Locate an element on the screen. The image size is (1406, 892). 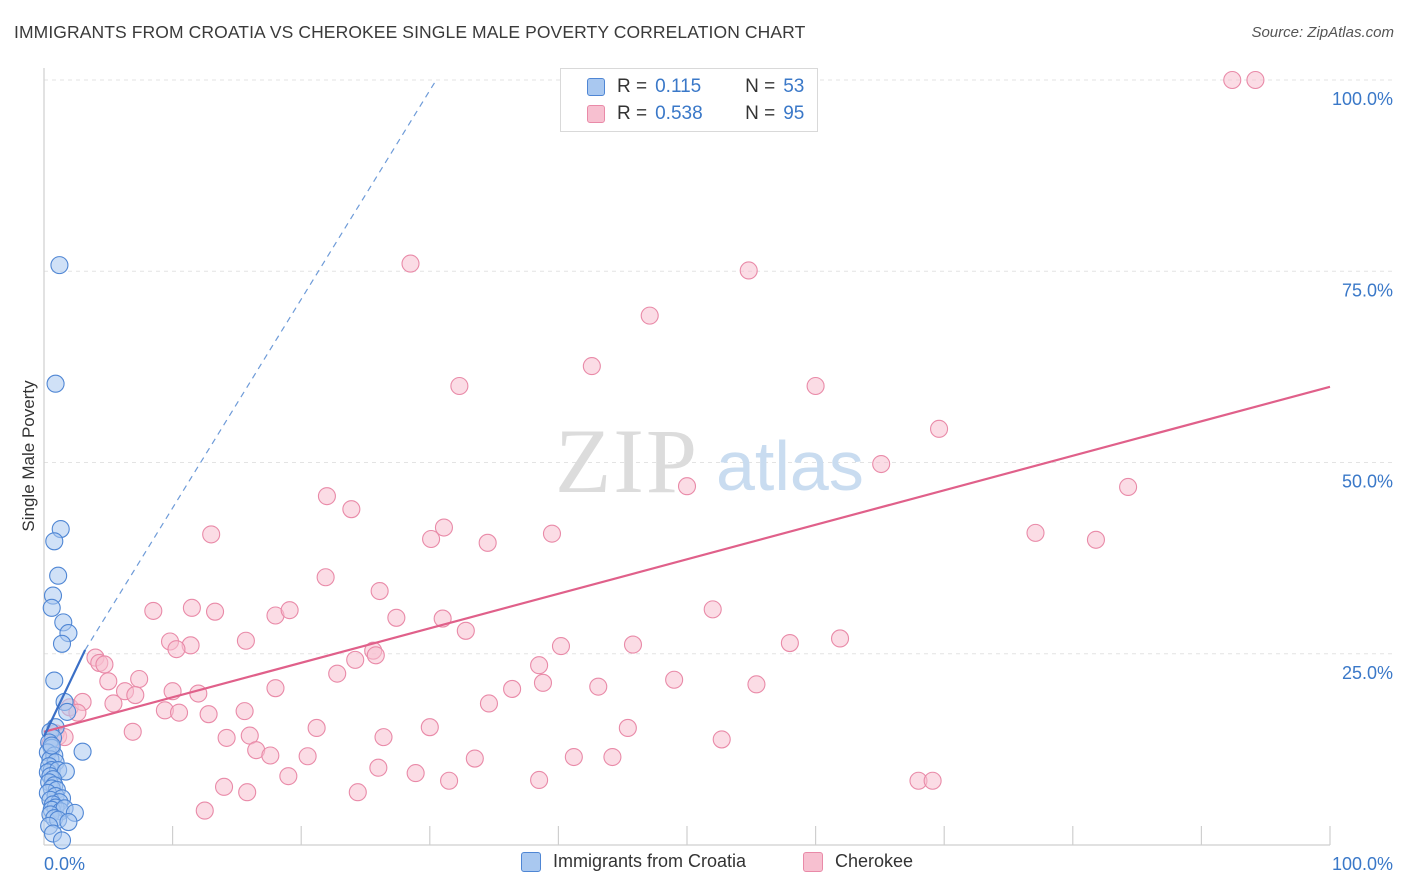
legend-n-value-croatia: 53 is located at coordinates (794, 86).